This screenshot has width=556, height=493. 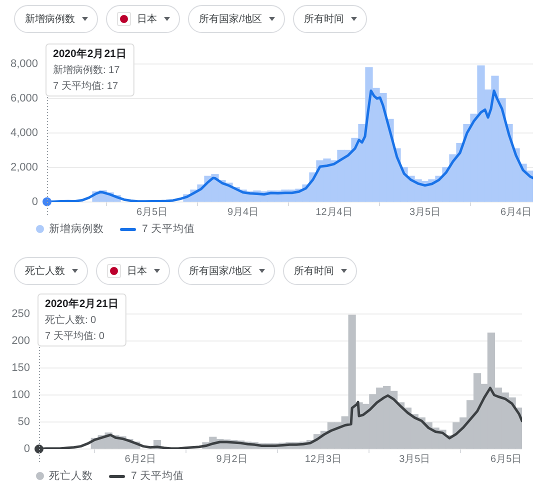 I want to click on x-tick-label: 6月4日, so click(x=516, y=212).